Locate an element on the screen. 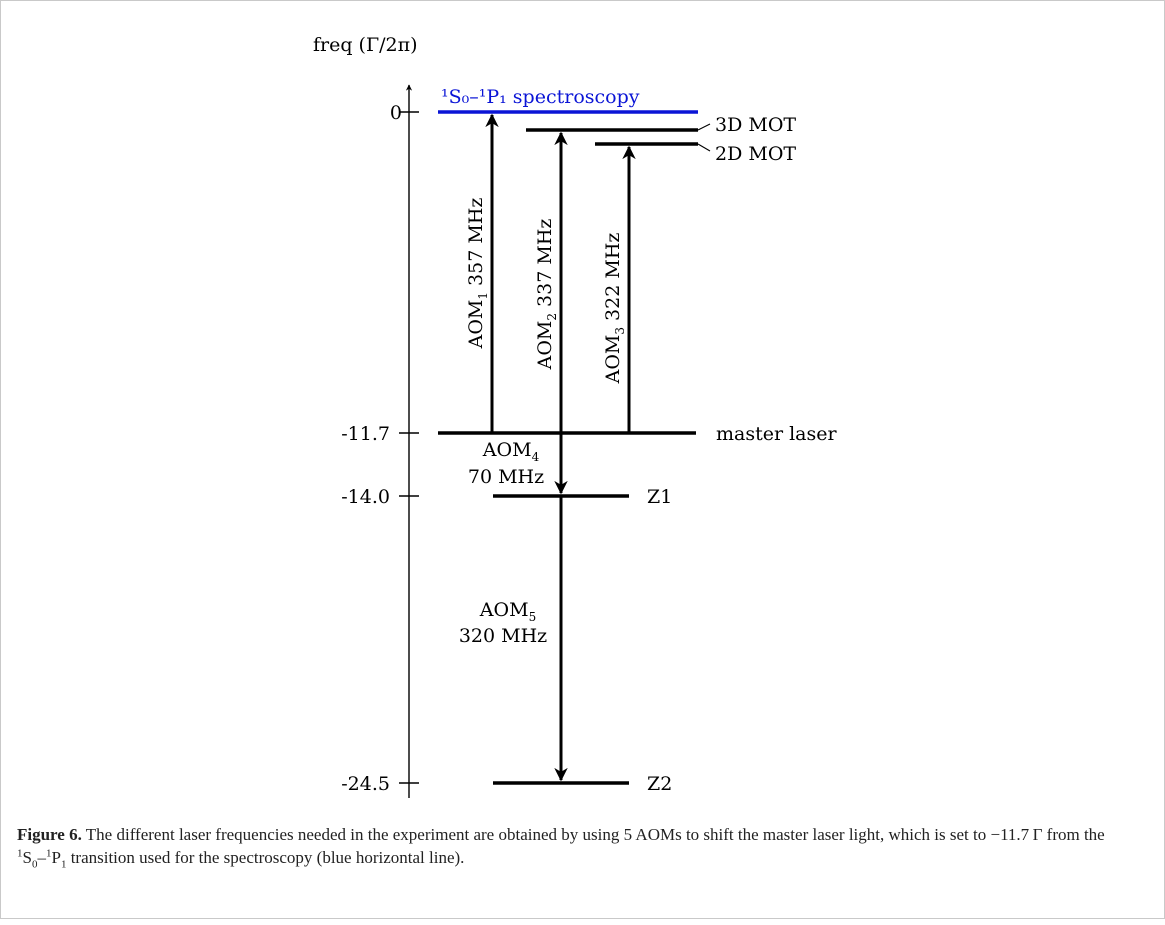 The width and height of the screenshot is (1165, 925). label-aom1: AOM1 357 MHz is located at coordinates (477, 274).